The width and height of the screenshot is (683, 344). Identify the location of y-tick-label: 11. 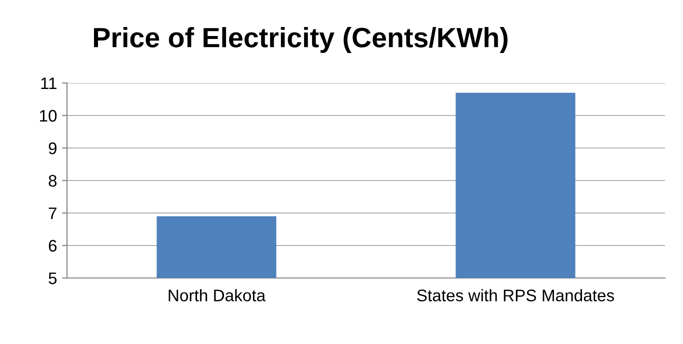
(48, 84).